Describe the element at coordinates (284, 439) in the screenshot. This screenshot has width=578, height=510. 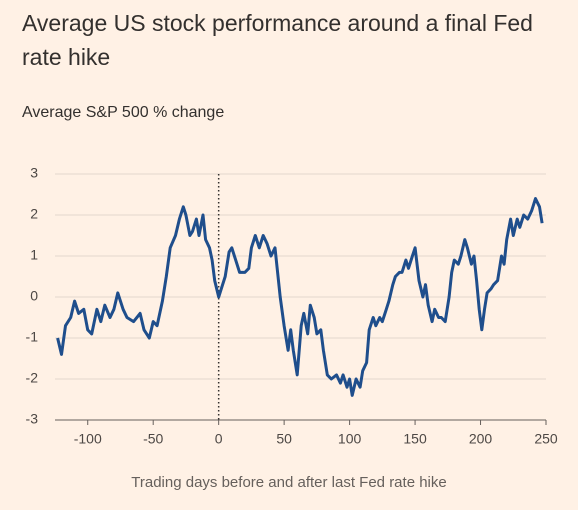
I see `x-tick-label: 50` at that location.